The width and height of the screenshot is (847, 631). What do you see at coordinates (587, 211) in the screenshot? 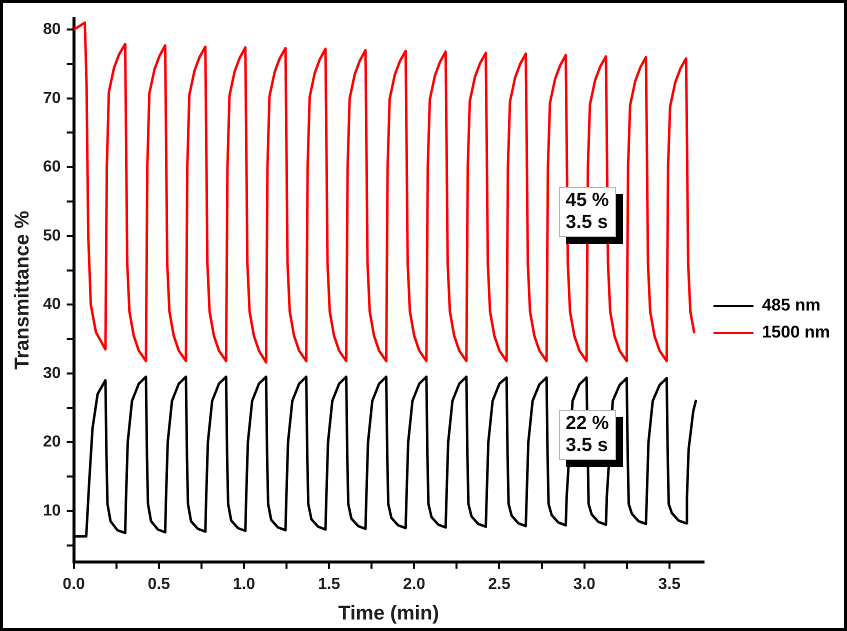
I see `annotation: 45 % 3.5 s` at bounding box center [587, 211].